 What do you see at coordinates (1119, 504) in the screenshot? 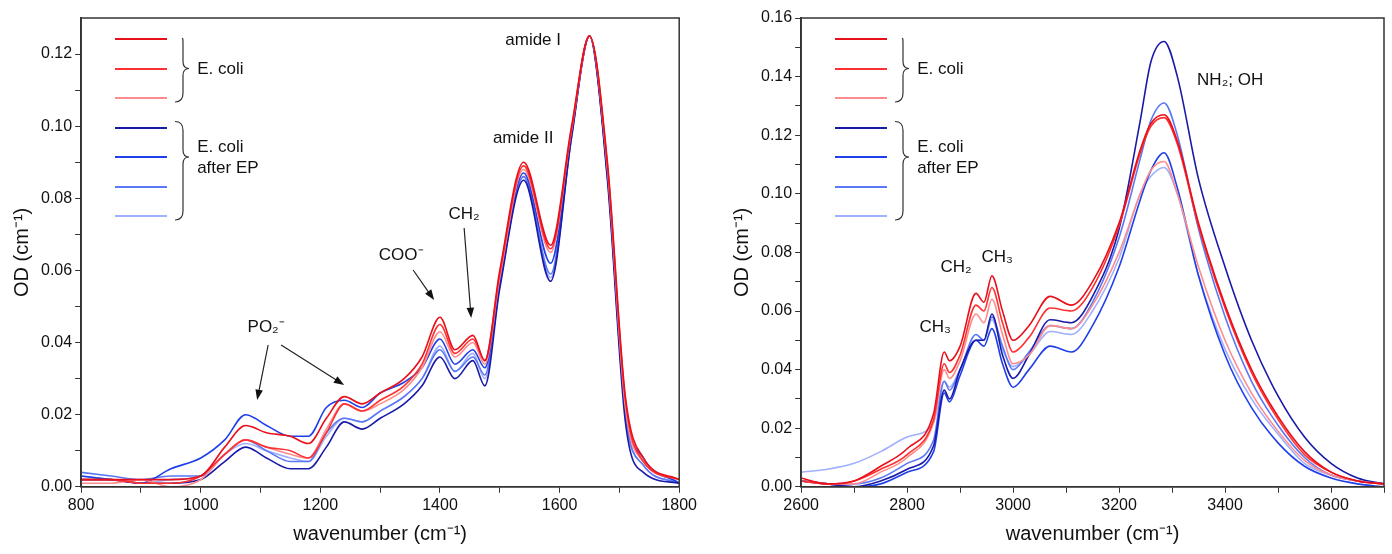
I see `x-tick-label: 3200` at bounding box center [1119, 504].